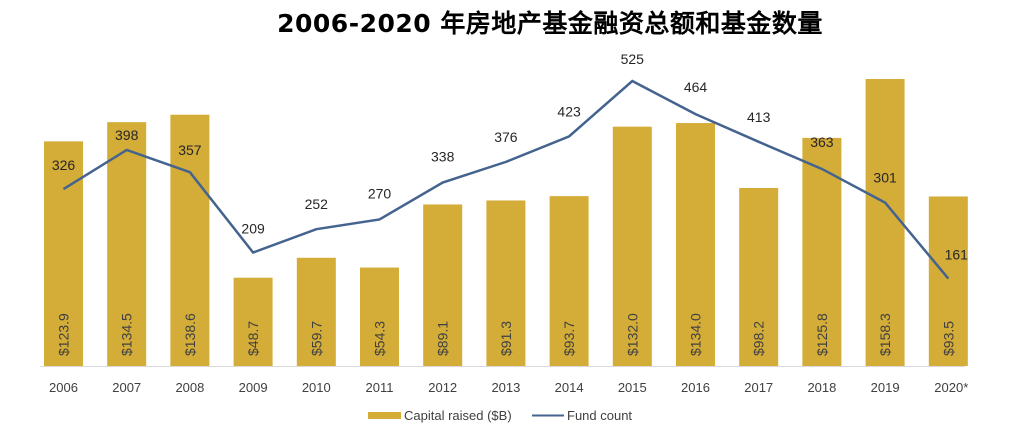  Describe the element at coordinates (190, 240) in the screenshot. I see `bar-2008` at that location.